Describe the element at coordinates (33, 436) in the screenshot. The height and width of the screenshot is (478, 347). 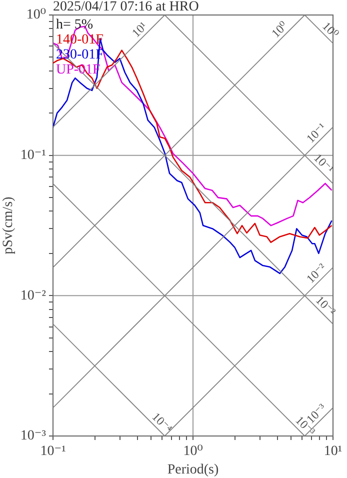
I see `y-tick-label: 10⁻³` at that location.